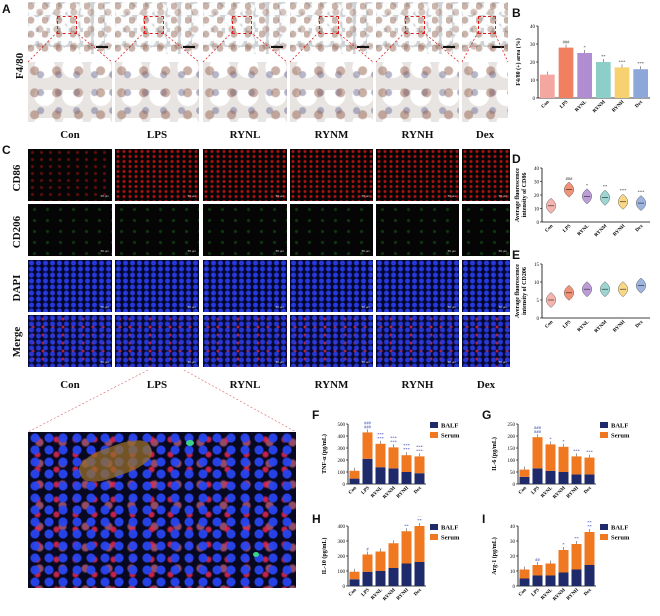 This screenshot has width=660, height=616. I want to click on panel-label-d: D, so click(516, 159).